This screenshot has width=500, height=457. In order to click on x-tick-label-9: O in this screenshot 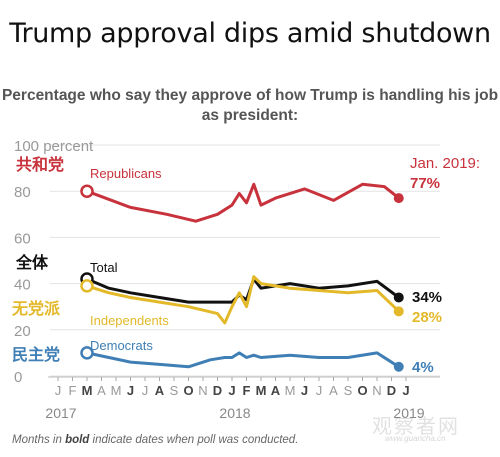, I will do `click(188, 390)`.